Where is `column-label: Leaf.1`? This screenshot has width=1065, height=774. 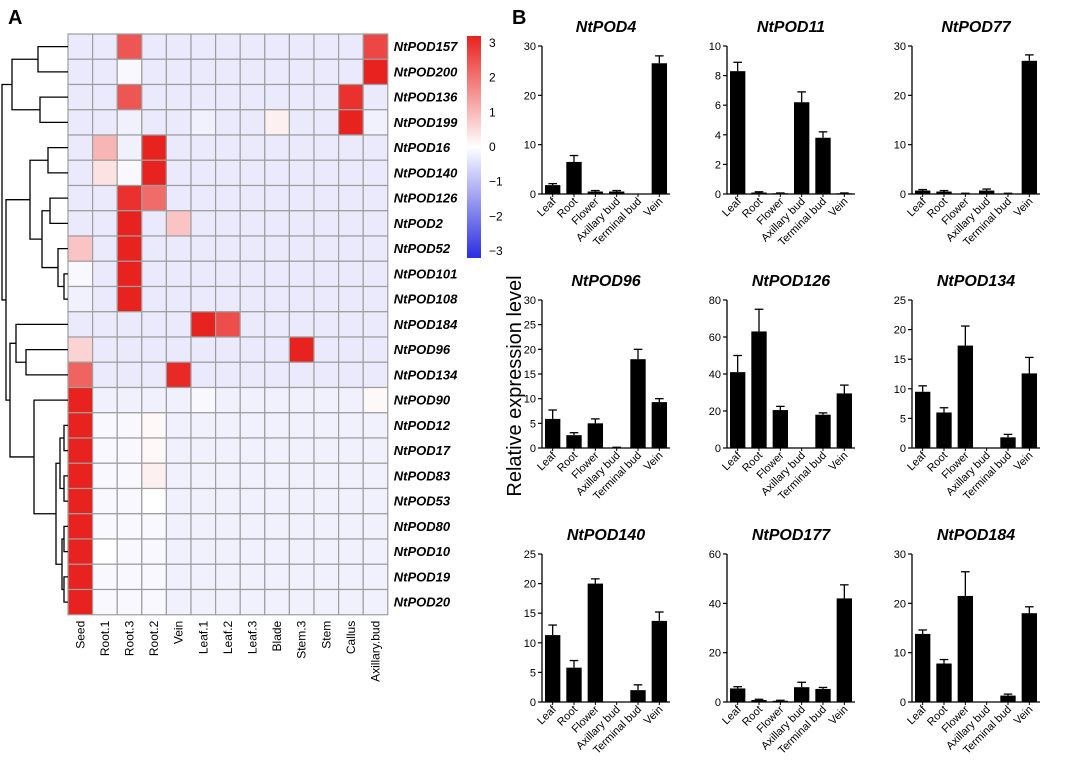 column-label: Leaf.1 is located at coordinates (203, 637).